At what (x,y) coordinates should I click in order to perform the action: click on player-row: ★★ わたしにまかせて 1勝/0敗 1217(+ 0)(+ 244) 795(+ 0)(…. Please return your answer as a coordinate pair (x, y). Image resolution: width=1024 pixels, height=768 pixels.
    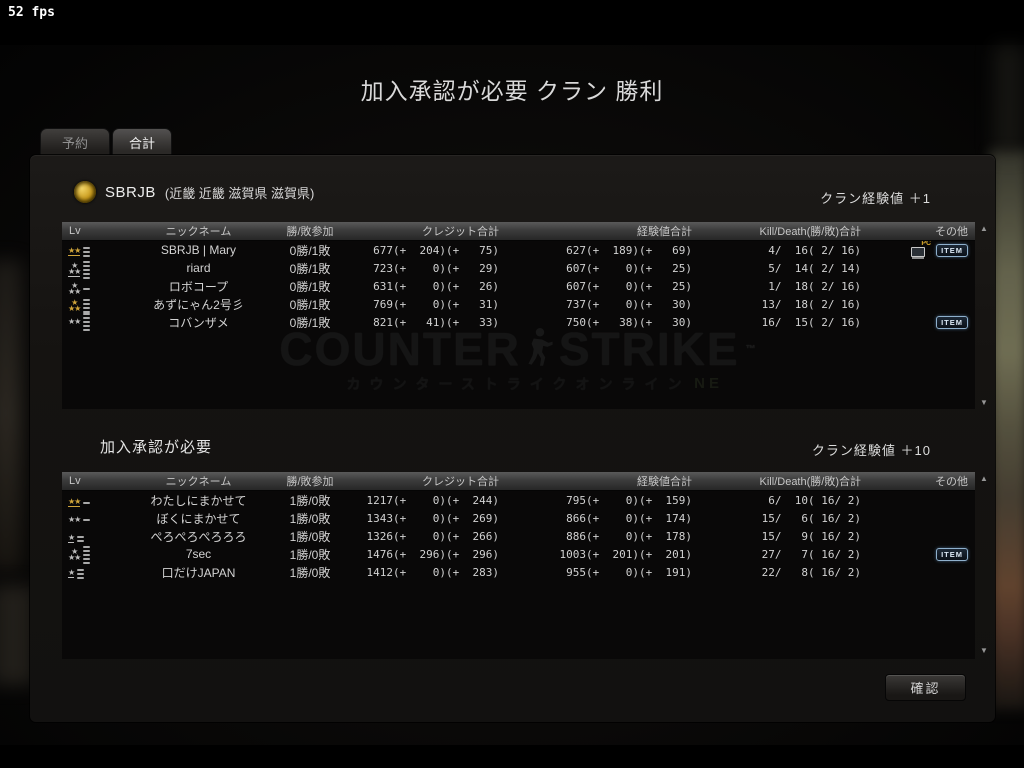
    Looking at the image, I should click on (518, 500).